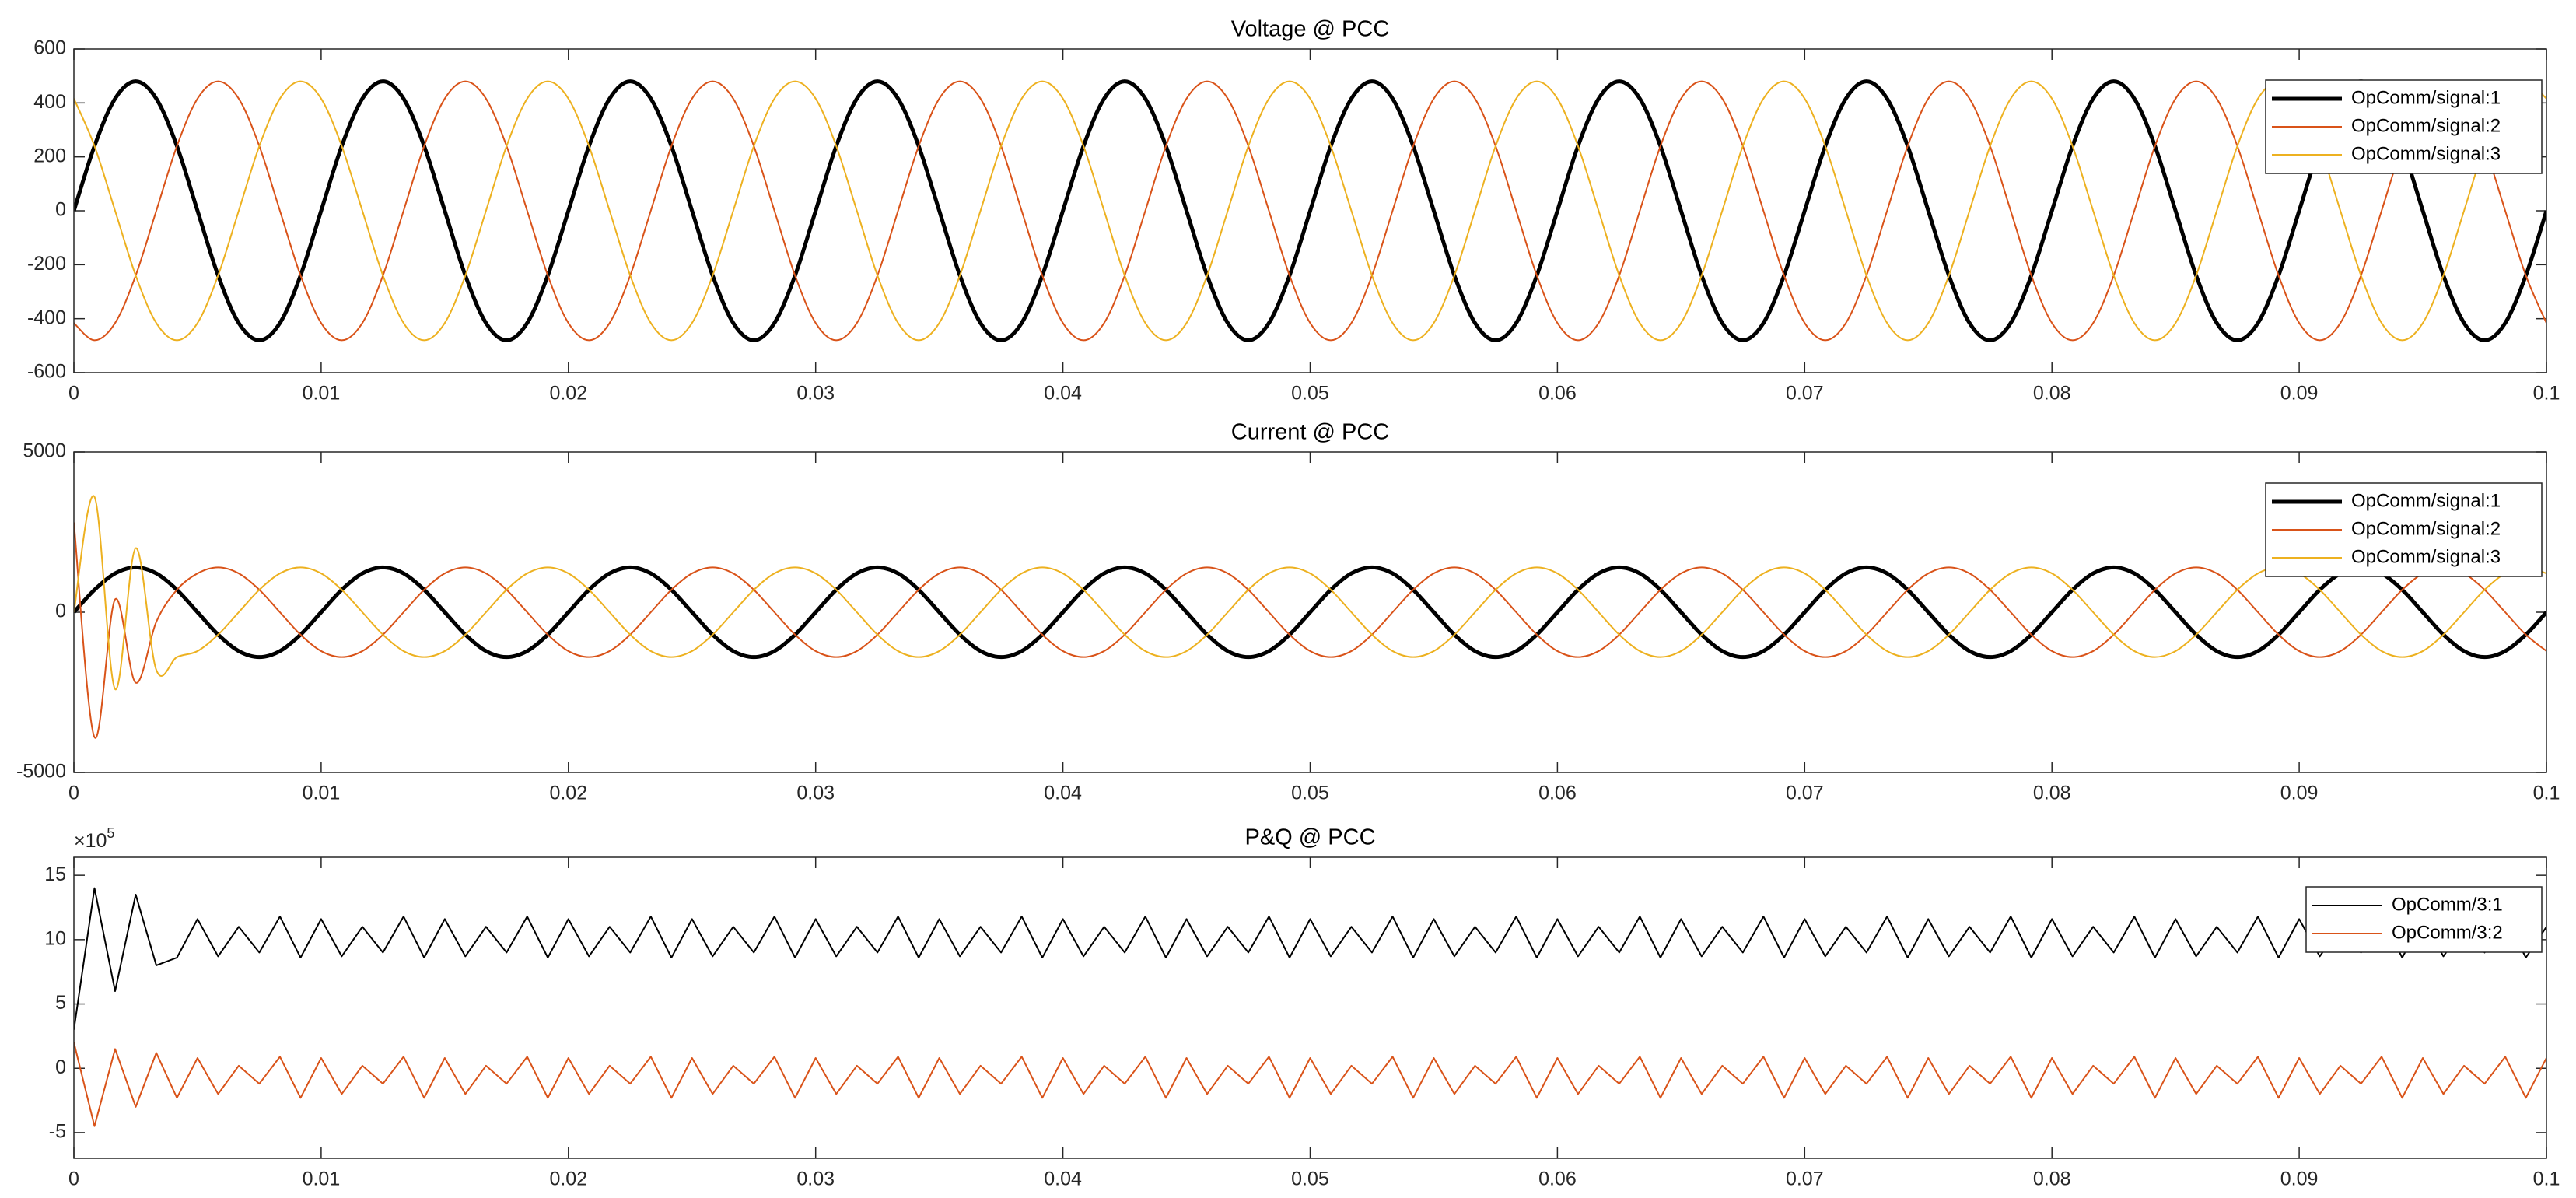 The width and height of the screenshot is (2576, 1198). I want to click on y-tick-label: 600, so click(49, 48).